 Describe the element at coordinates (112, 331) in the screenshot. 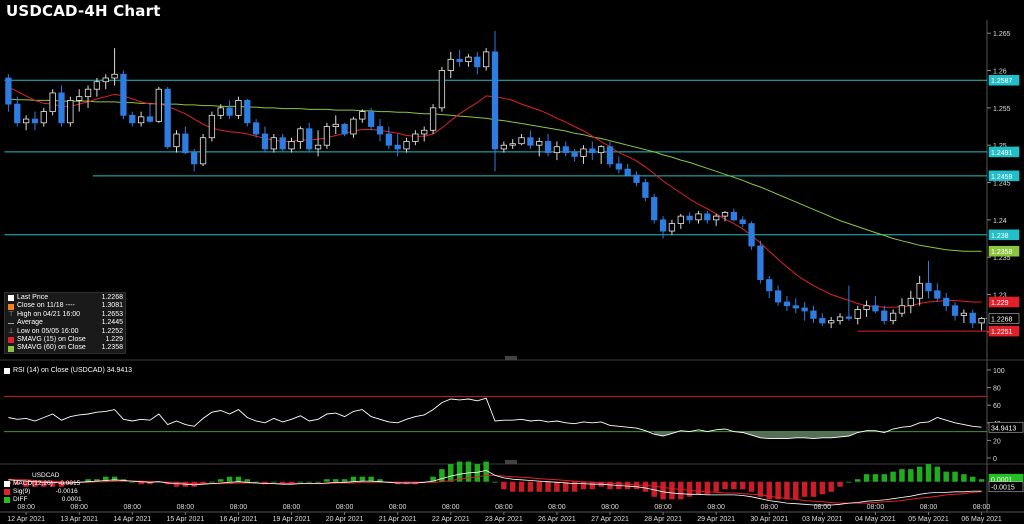

I see `legend-value: 1.2252` at that location.